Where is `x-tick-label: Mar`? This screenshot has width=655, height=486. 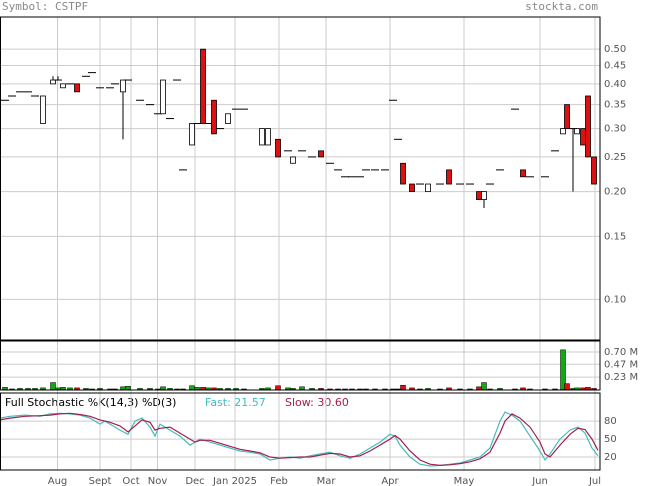 x-tick-label: Mar is located at coordinates (327, 481).